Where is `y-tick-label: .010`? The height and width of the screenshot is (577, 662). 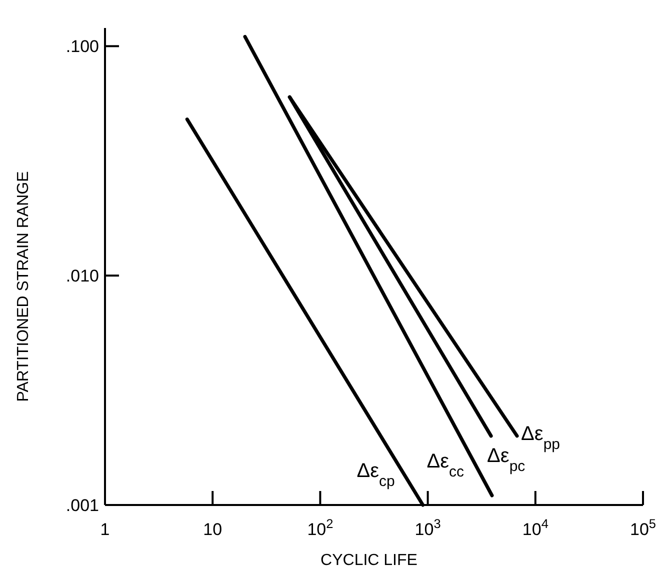
y-tick-label: .010 is located at coordinates (82, 276).